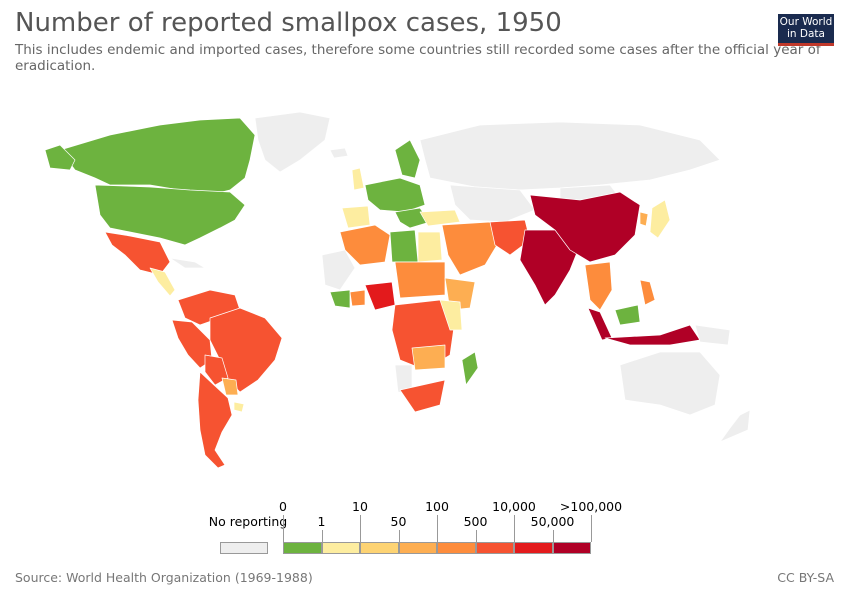  I want to click on region-philippines, so click(647, 292).